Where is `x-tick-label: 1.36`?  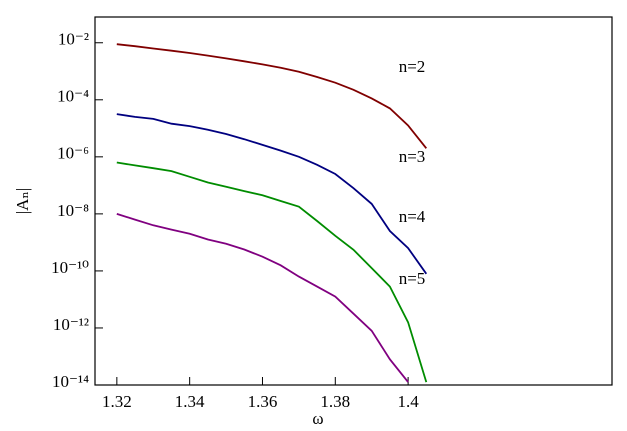 x-tick-label: 1.36 is located at coordinates (263, 401).